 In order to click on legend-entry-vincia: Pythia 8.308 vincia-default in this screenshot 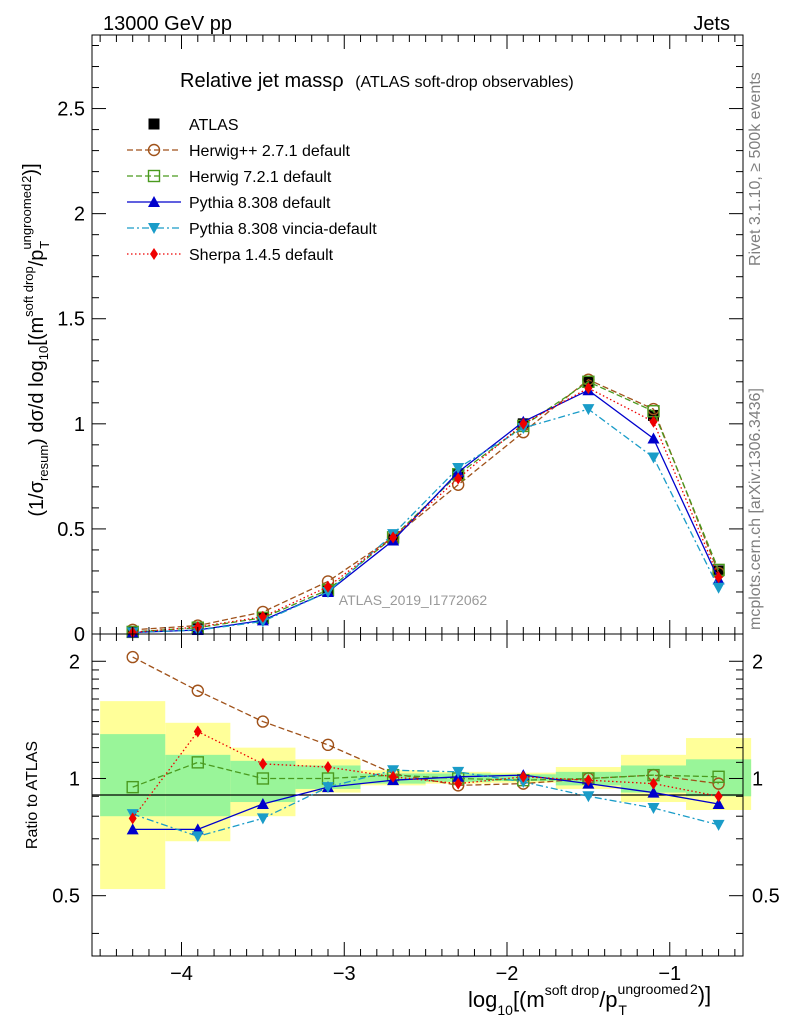, I will do `click(252, 229)`.